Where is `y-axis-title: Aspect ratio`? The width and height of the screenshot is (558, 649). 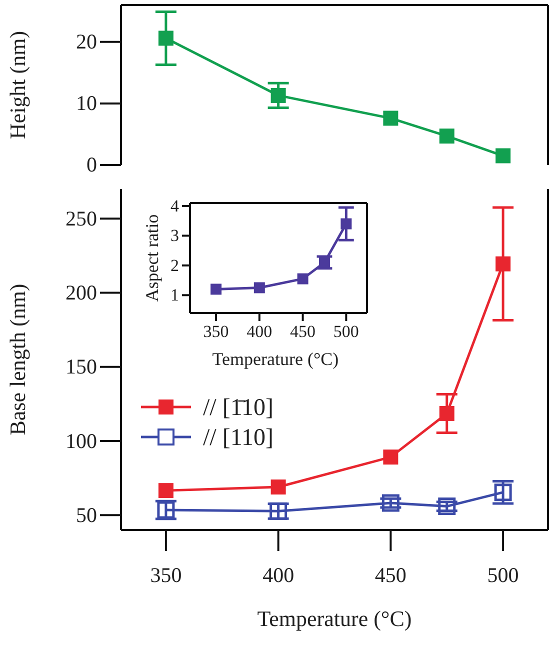
y-axis-title: Aspect ratio is located at coordinates (152, 258).